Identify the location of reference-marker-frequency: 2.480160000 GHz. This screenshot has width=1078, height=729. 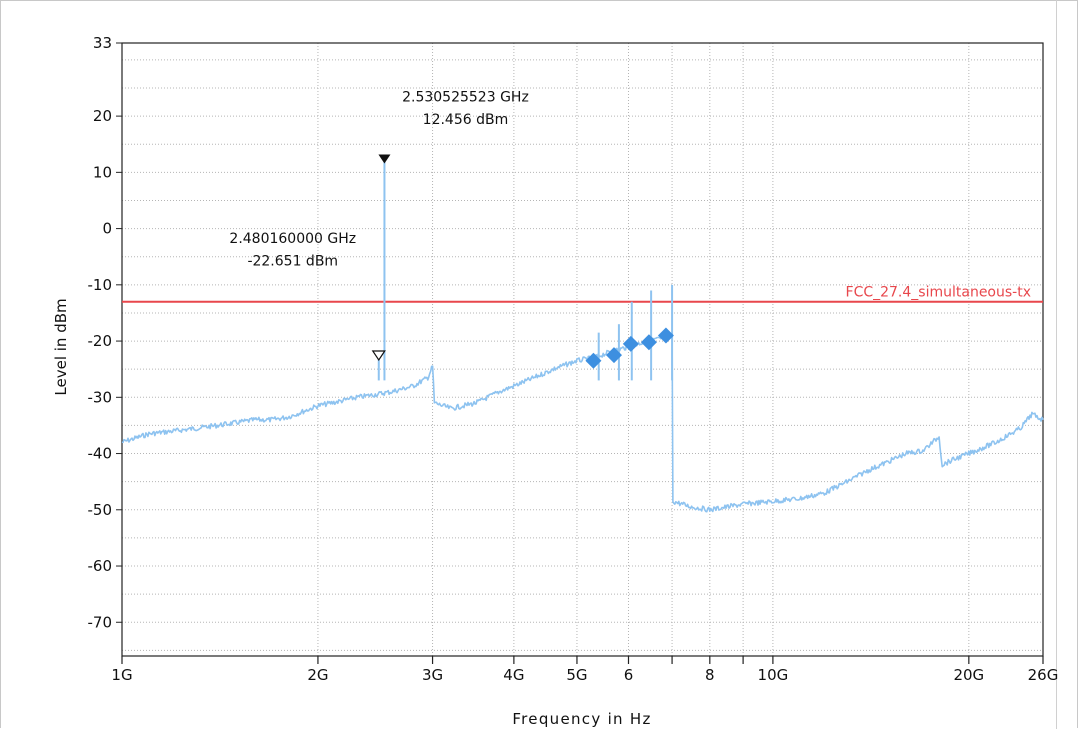
(292, 239).